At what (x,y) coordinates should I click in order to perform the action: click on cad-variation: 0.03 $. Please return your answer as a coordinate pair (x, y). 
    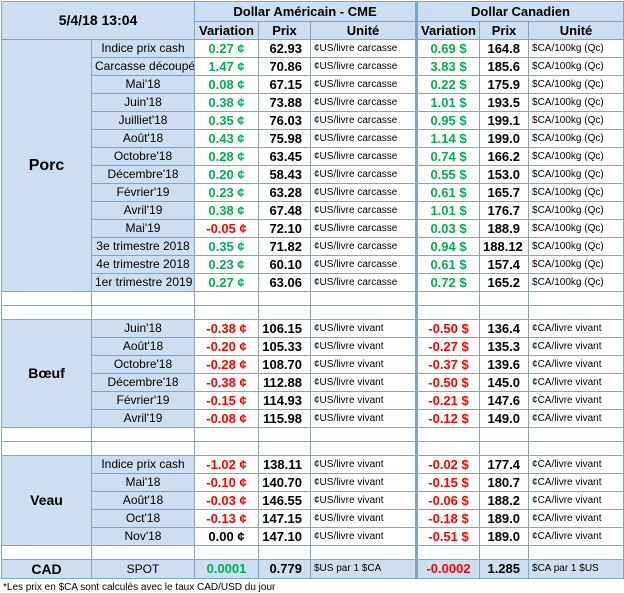
    Looking at the image, I should click on (448, 228).